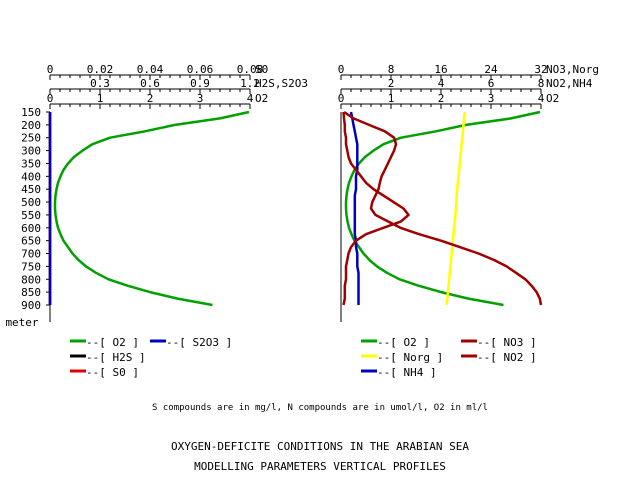 The width and height of the screenshot is (640, 480). I want to click on depth-tick-label-4: 350, so click(31, 163).